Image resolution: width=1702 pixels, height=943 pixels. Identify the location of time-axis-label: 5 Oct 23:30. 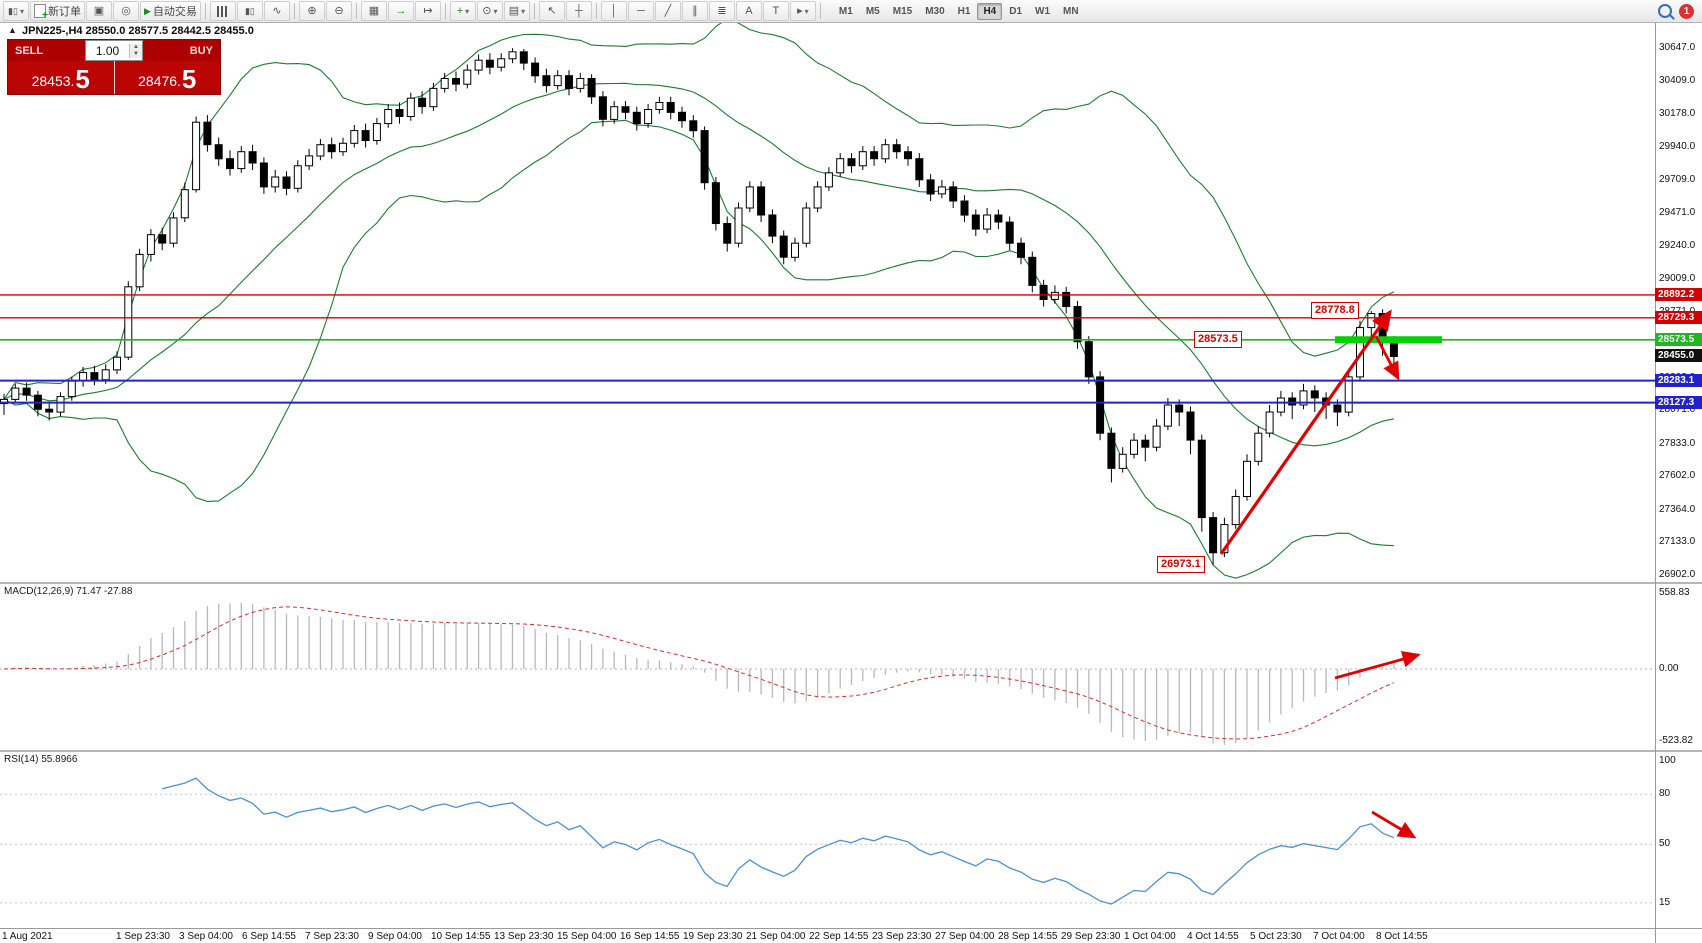
(1276, 936).